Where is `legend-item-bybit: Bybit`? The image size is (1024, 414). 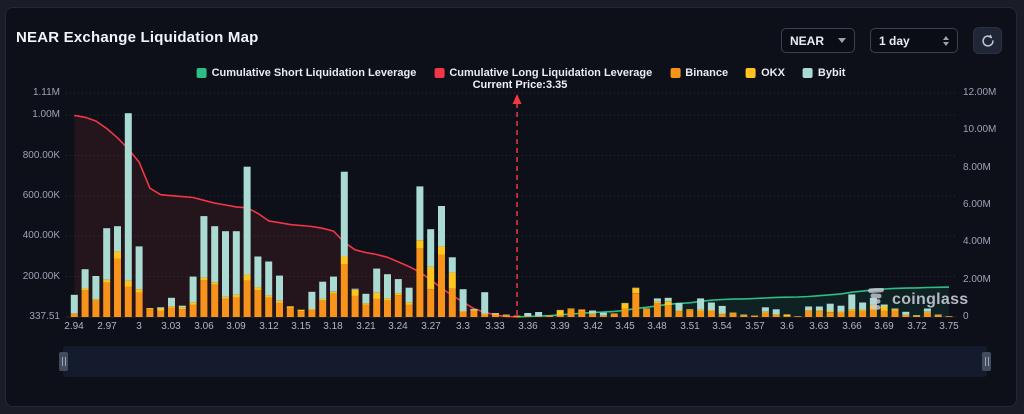
legend-item-bybit: Bybit is located at coordinates (823, 73).